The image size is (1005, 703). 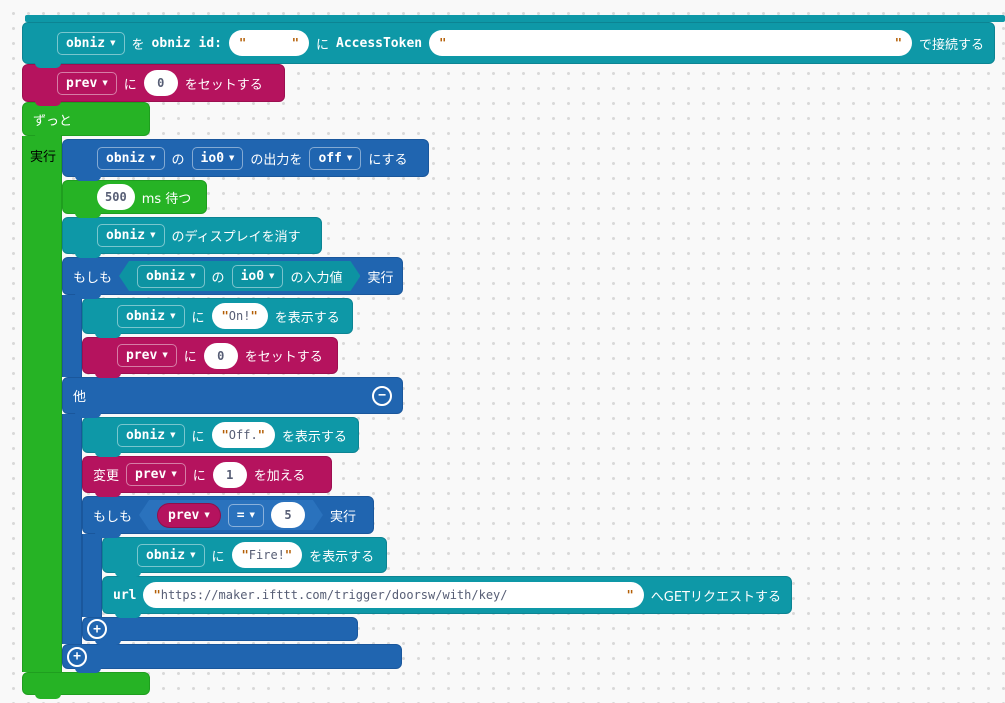 I want to click on label-connect: で接続する, so click(x=951, y=45).